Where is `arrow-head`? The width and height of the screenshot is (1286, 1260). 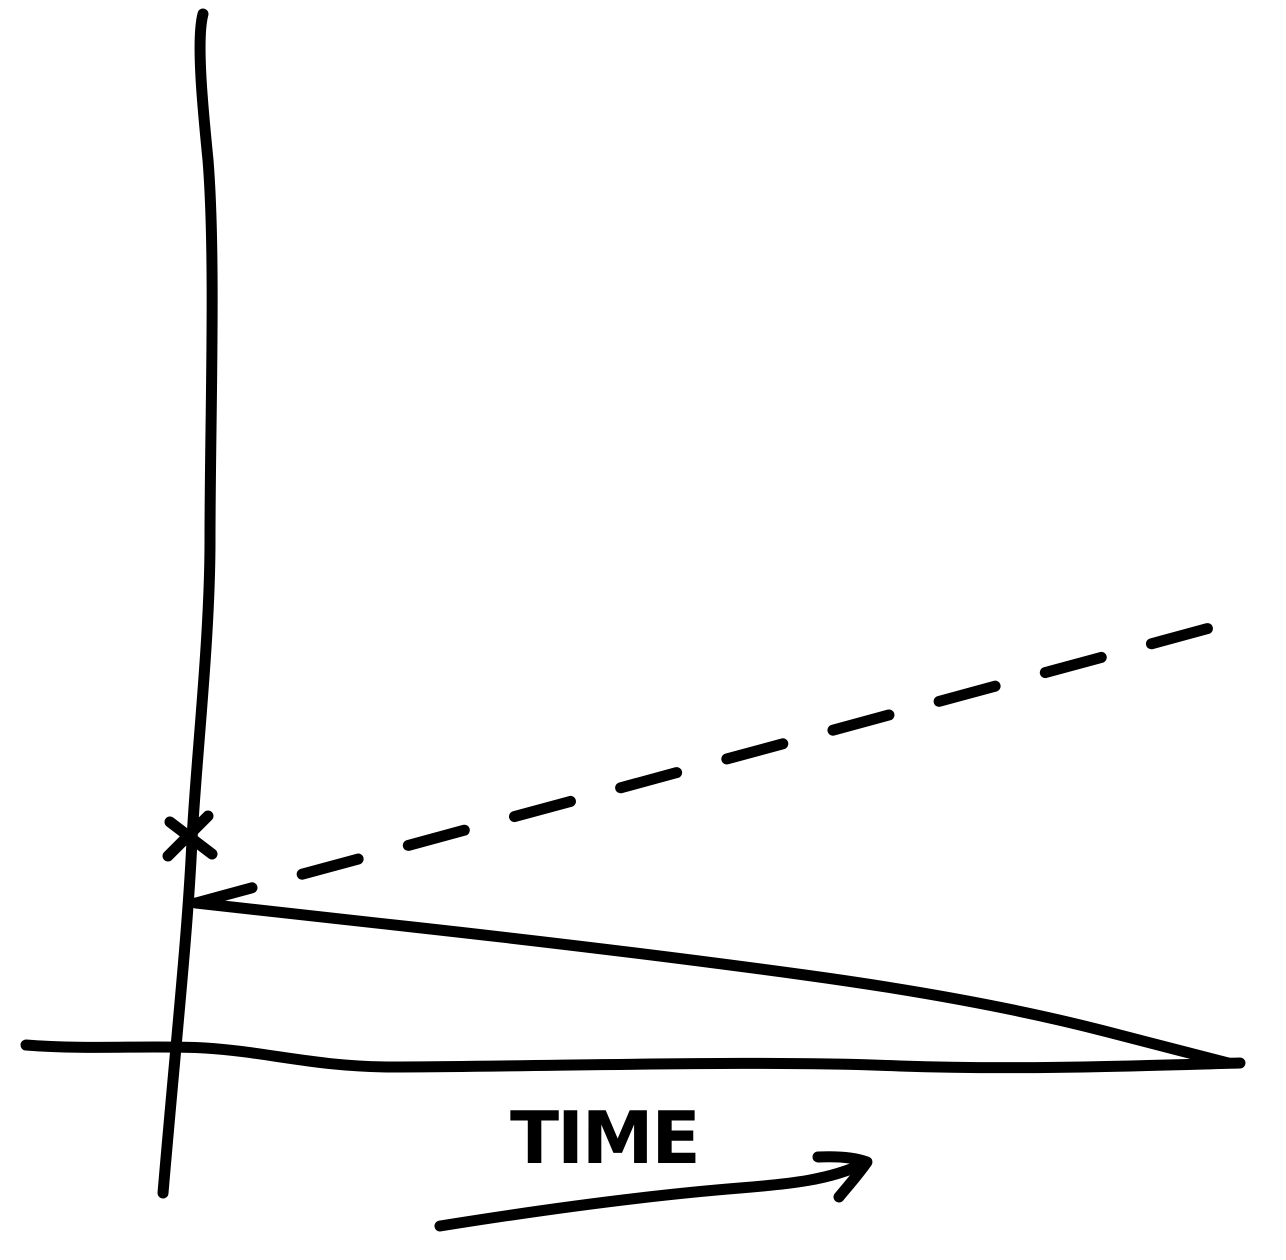
arrow-head is located at coordinates (842, 1177).